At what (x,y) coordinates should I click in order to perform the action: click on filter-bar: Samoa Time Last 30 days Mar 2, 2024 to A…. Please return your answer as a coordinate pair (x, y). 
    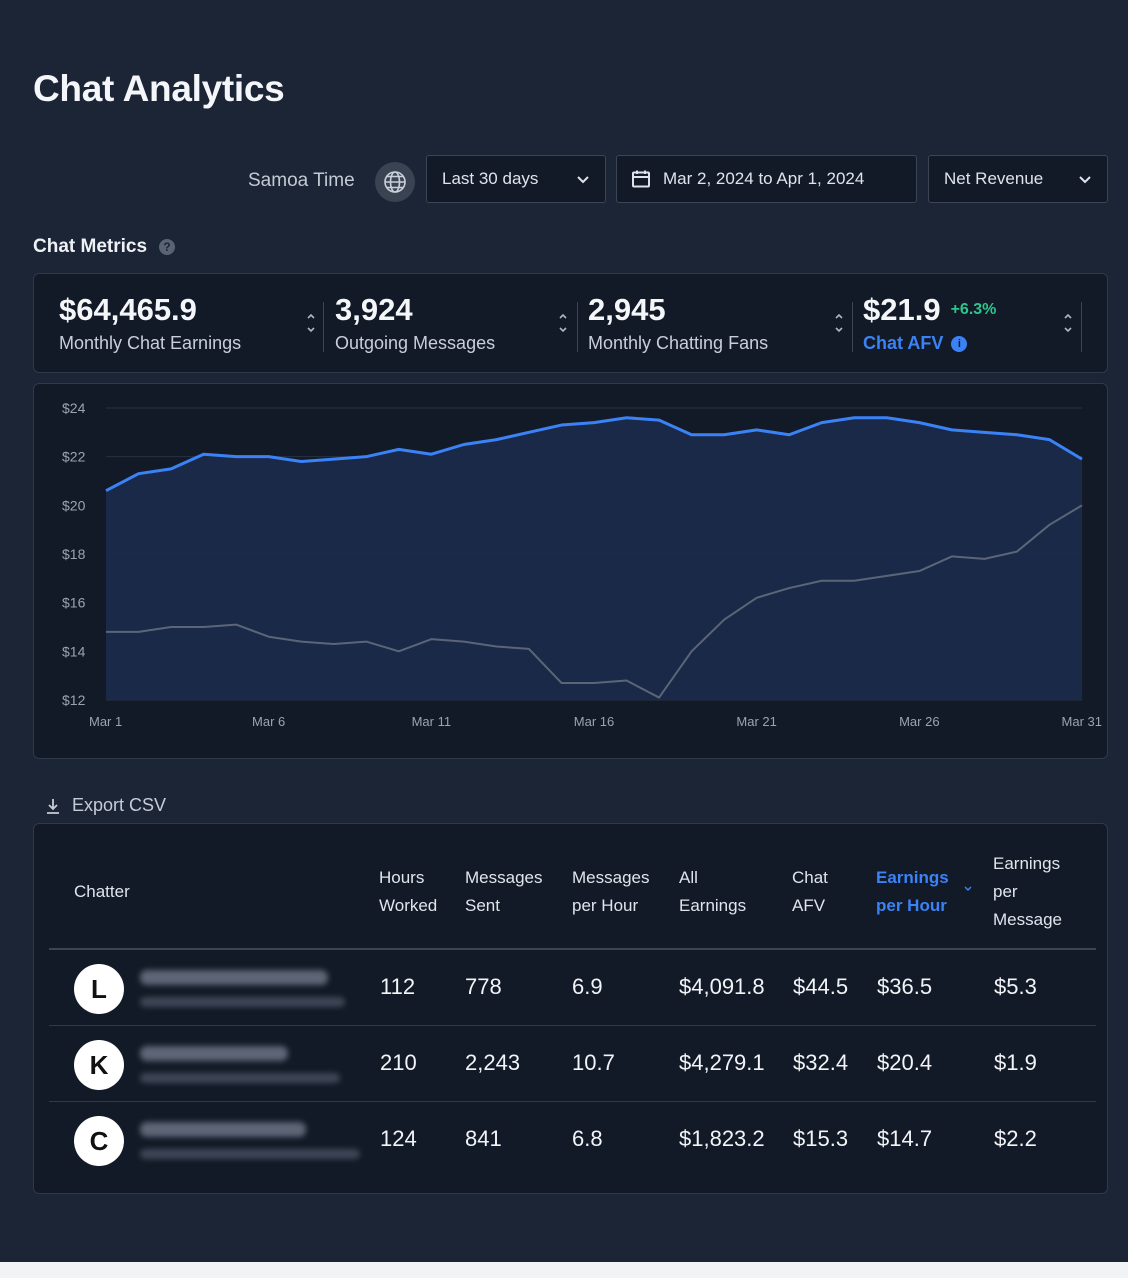
    Looking at the image, I should click on (564, 179).